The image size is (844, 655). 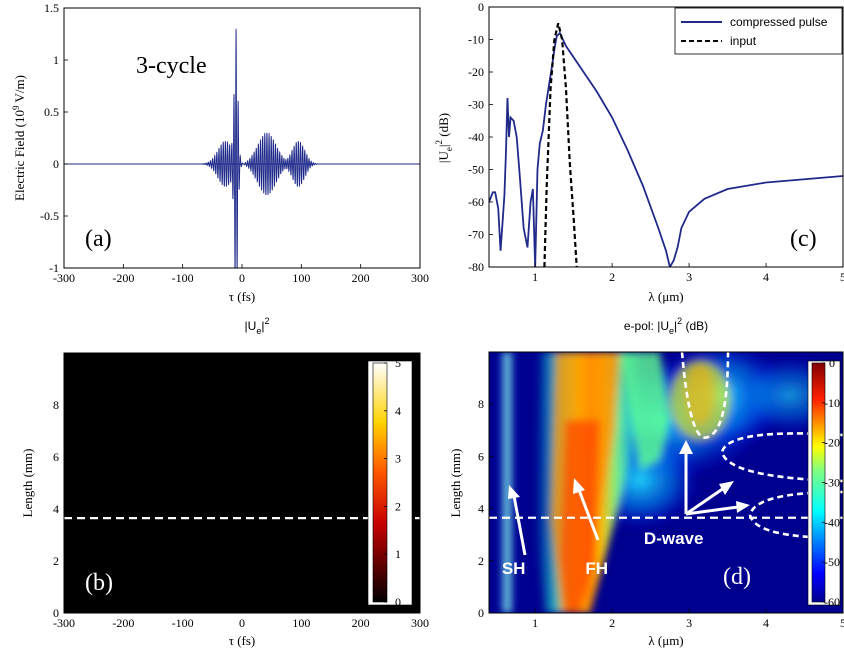 What do you see at coordinates (398, 506) in the screenshot?
I see `panel-b-colorbar-tick: 2` at bounding box center [398, 506].